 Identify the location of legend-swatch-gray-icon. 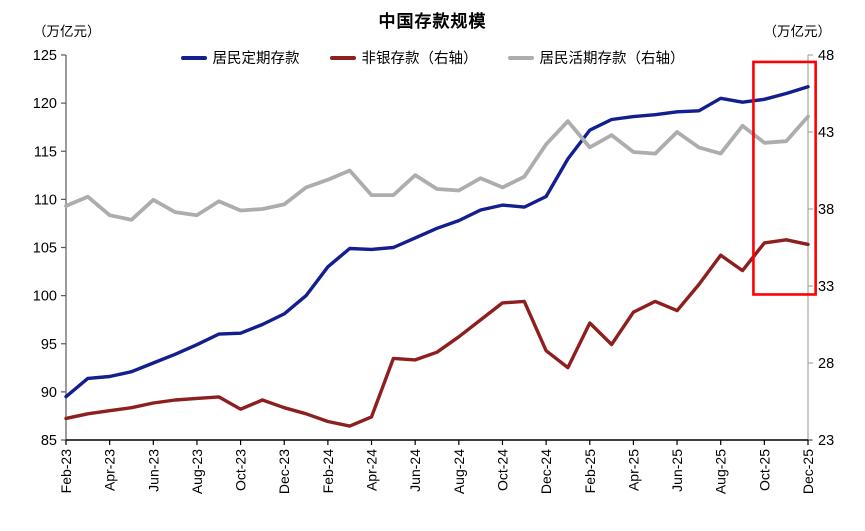
(520, 57).